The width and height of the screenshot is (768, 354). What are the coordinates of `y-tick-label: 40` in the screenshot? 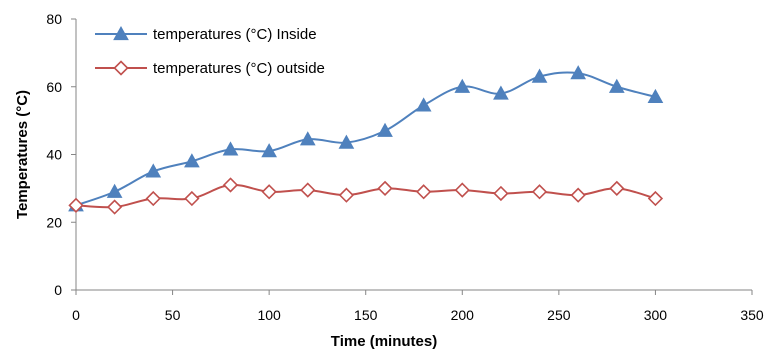 It's located at (54, 155).